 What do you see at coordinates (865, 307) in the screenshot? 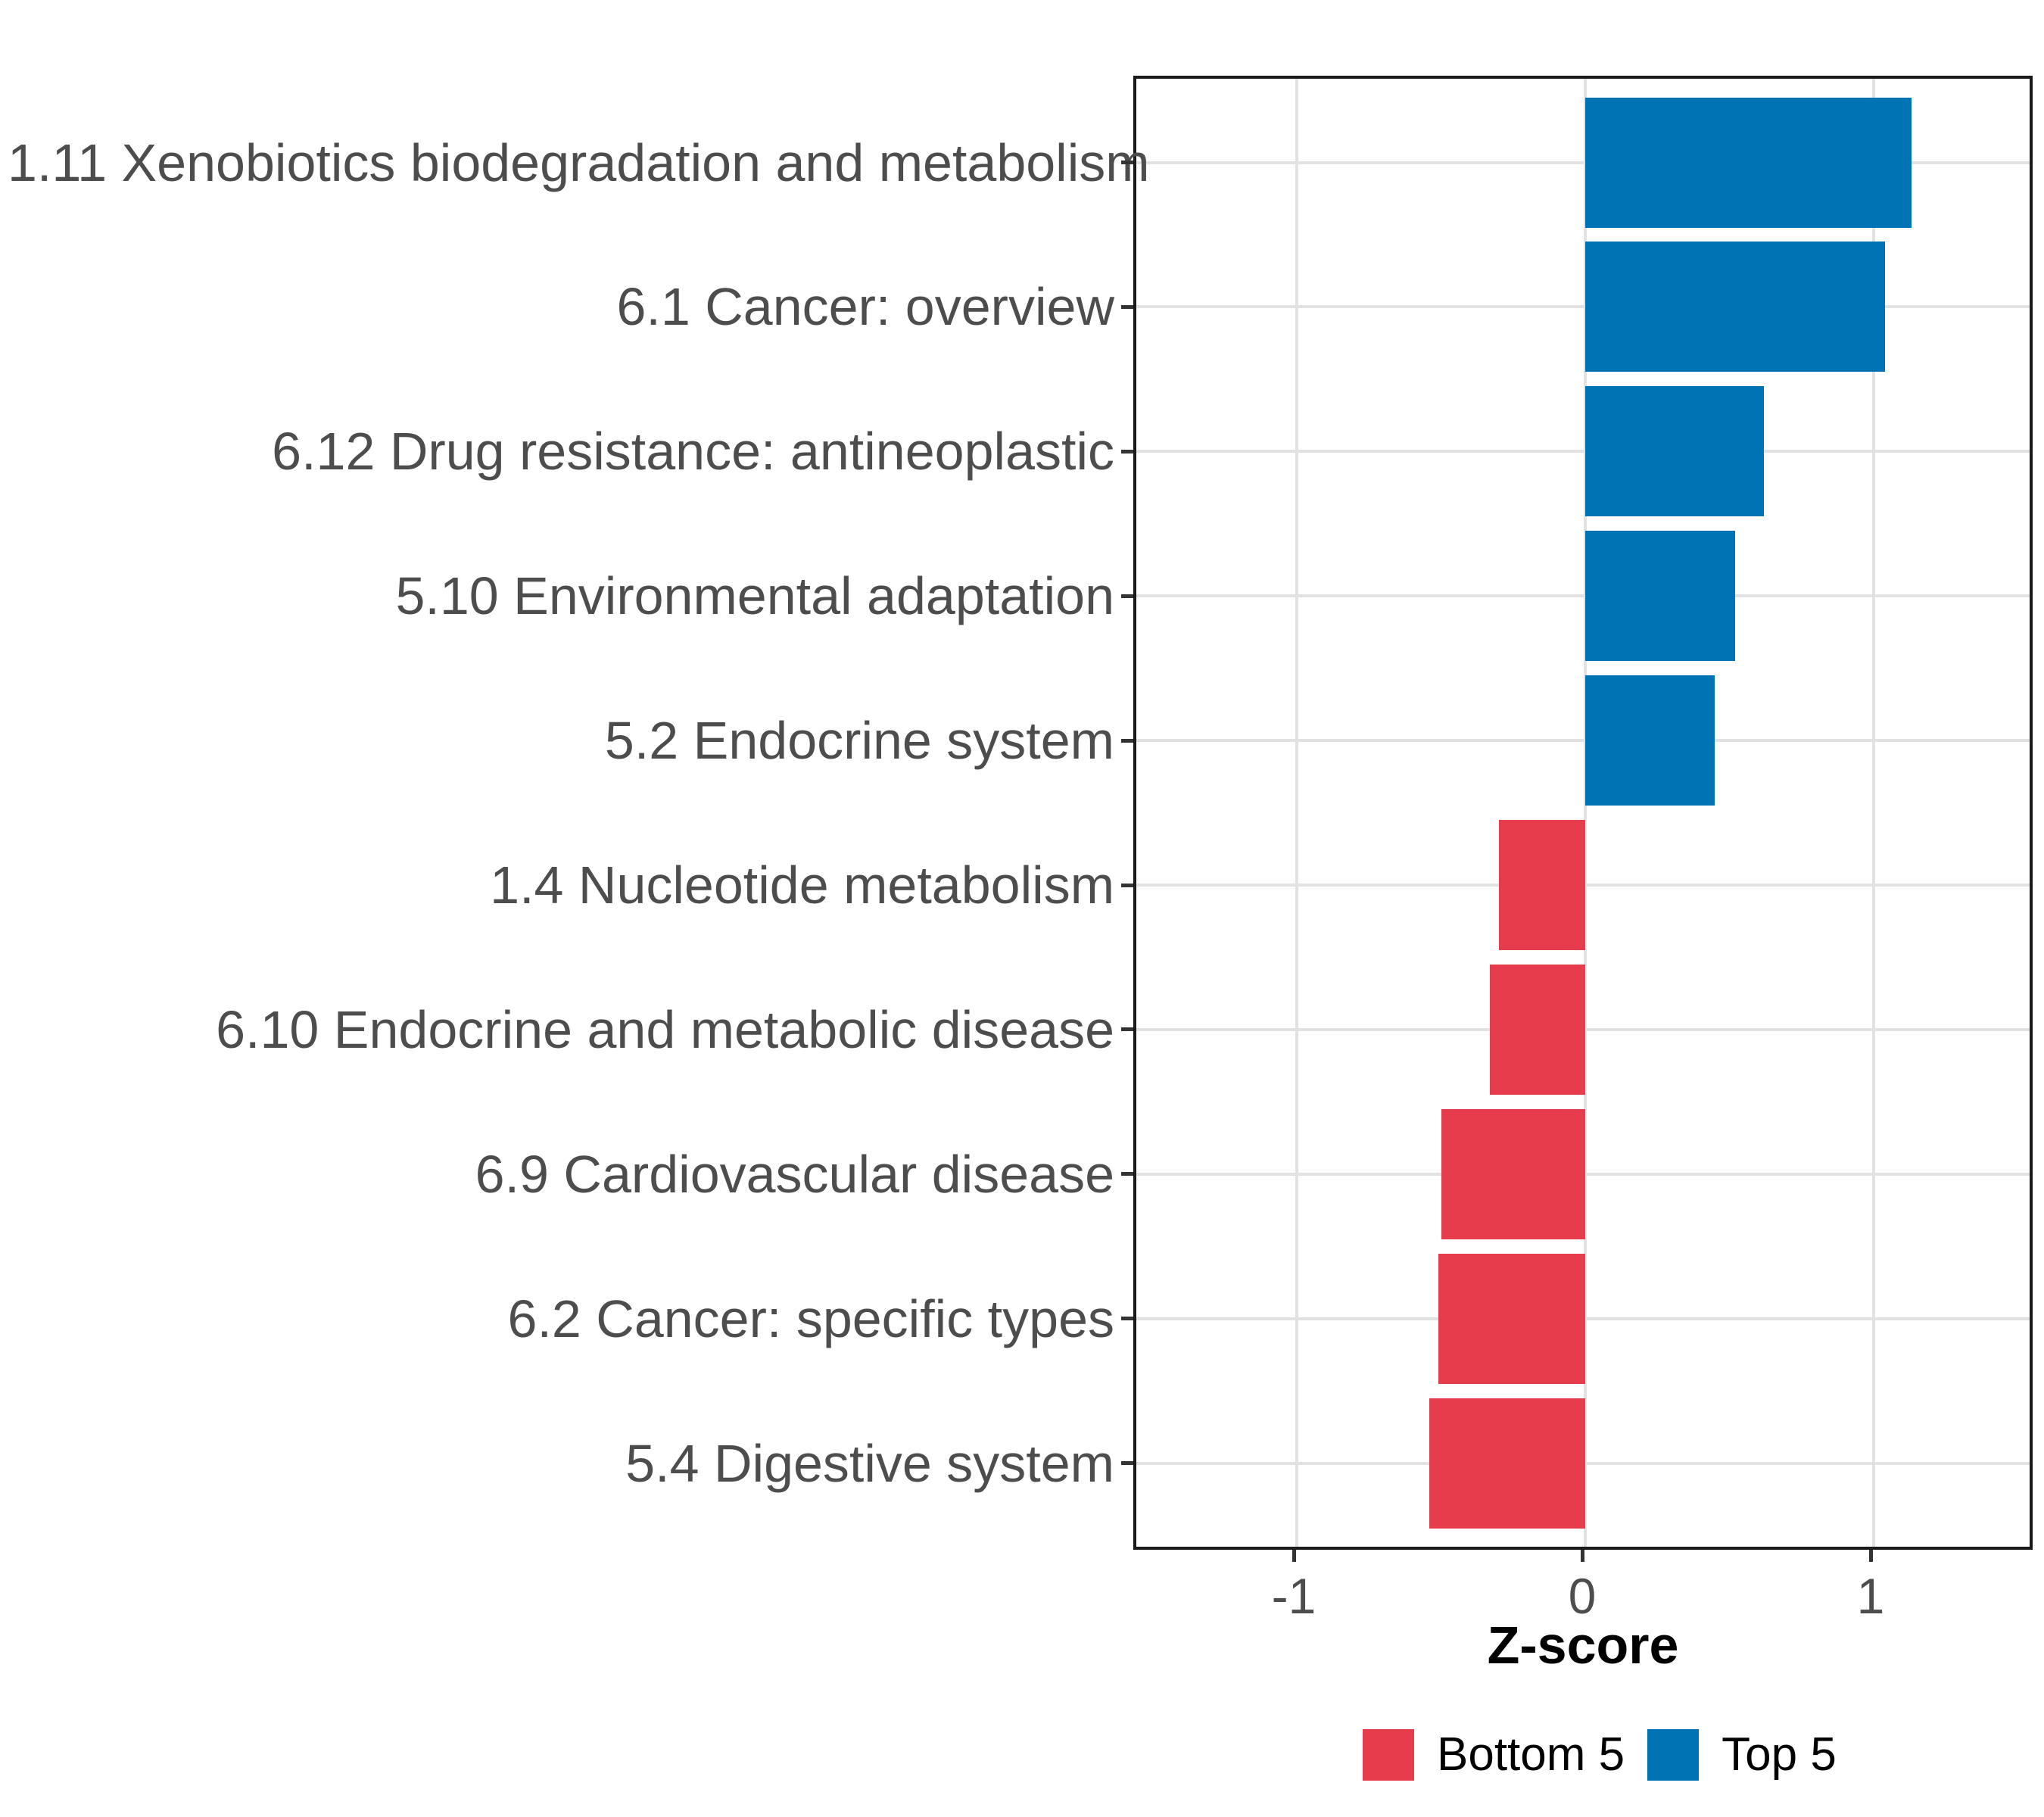
I see `category-label: 6.1 Cancer: overview` at bounding box center [865, 307].